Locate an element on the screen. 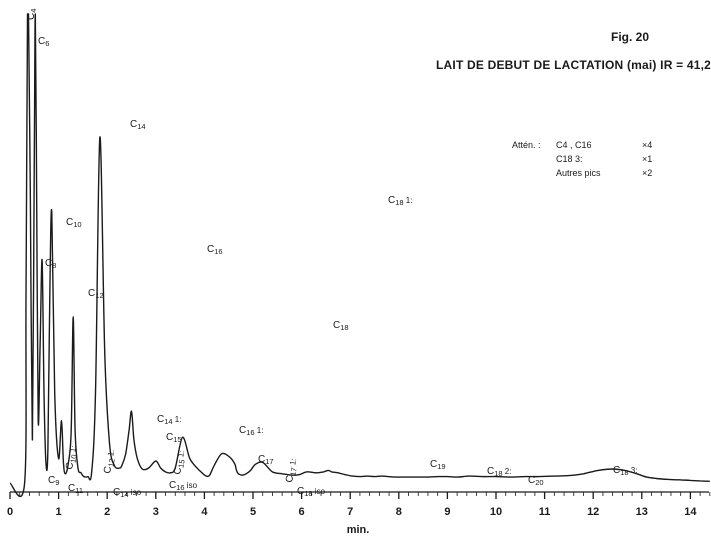 This screenshot has height=540, width=711. peak-label: C9 is located at coordinates (53, 481).